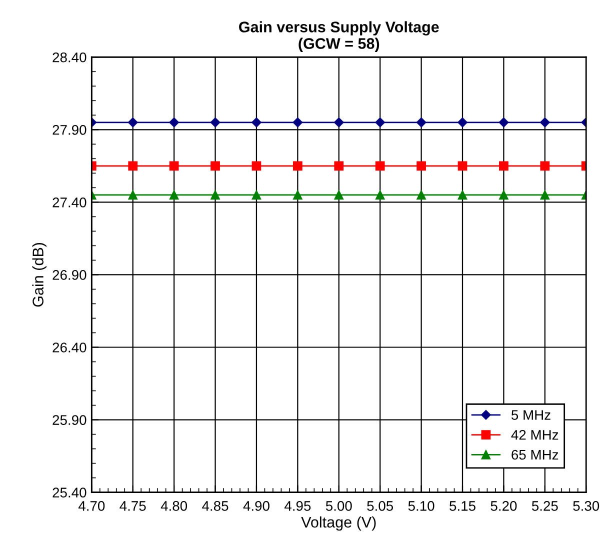 Image resolution: width=603 pixels, height=544 pixels. What do you see at coordinates (339, 506) in the screenshot?
I see `x-tick-label: 5.00` at bounding box center [339, 506].